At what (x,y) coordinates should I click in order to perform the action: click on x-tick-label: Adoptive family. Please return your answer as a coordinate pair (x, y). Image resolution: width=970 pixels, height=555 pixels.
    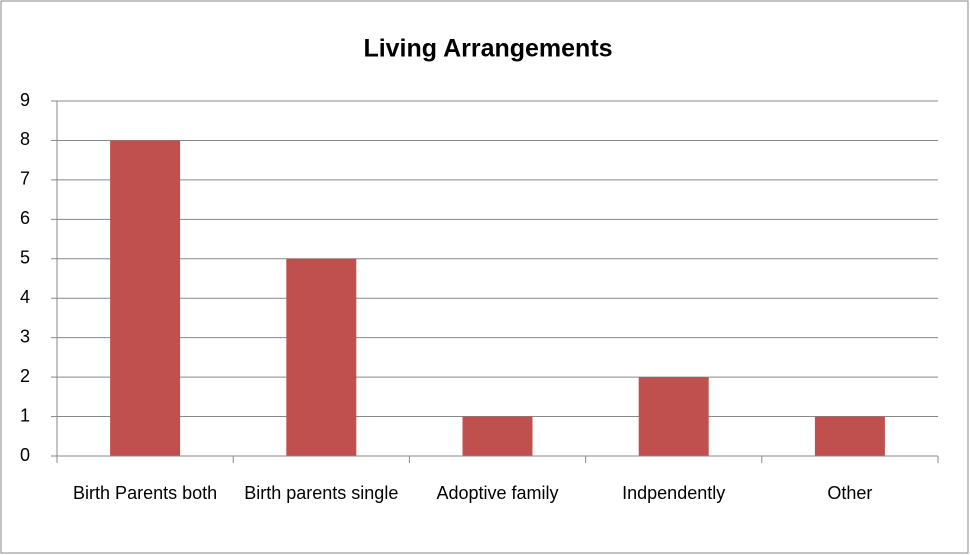
    Looking at the image, I should click on (497, 493).